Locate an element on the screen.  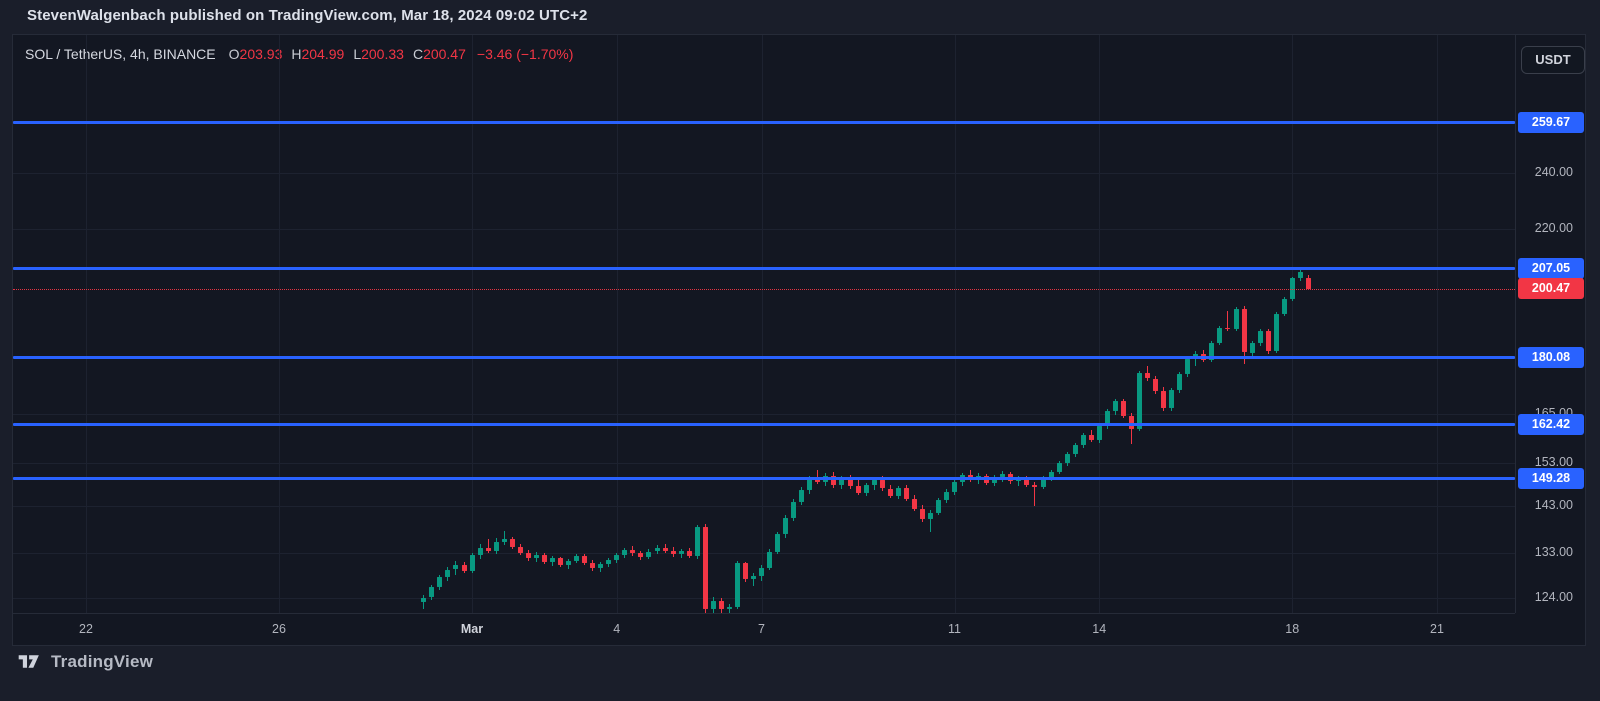
level-price-badge: 207.05 is located at coordinates (1551, 268).